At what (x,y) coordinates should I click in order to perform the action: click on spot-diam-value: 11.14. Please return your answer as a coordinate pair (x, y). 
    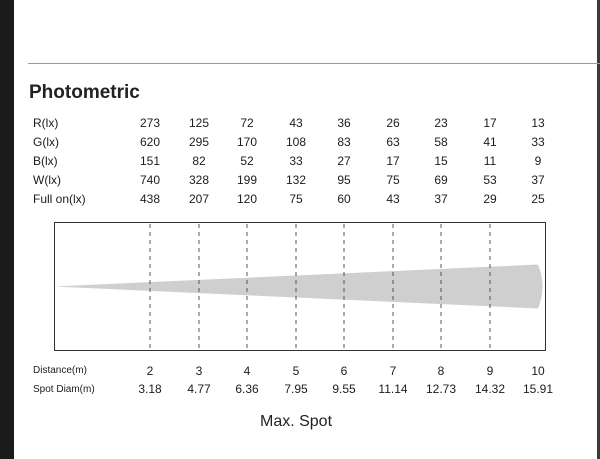
    Looking at the image, I should click on (393, 389).